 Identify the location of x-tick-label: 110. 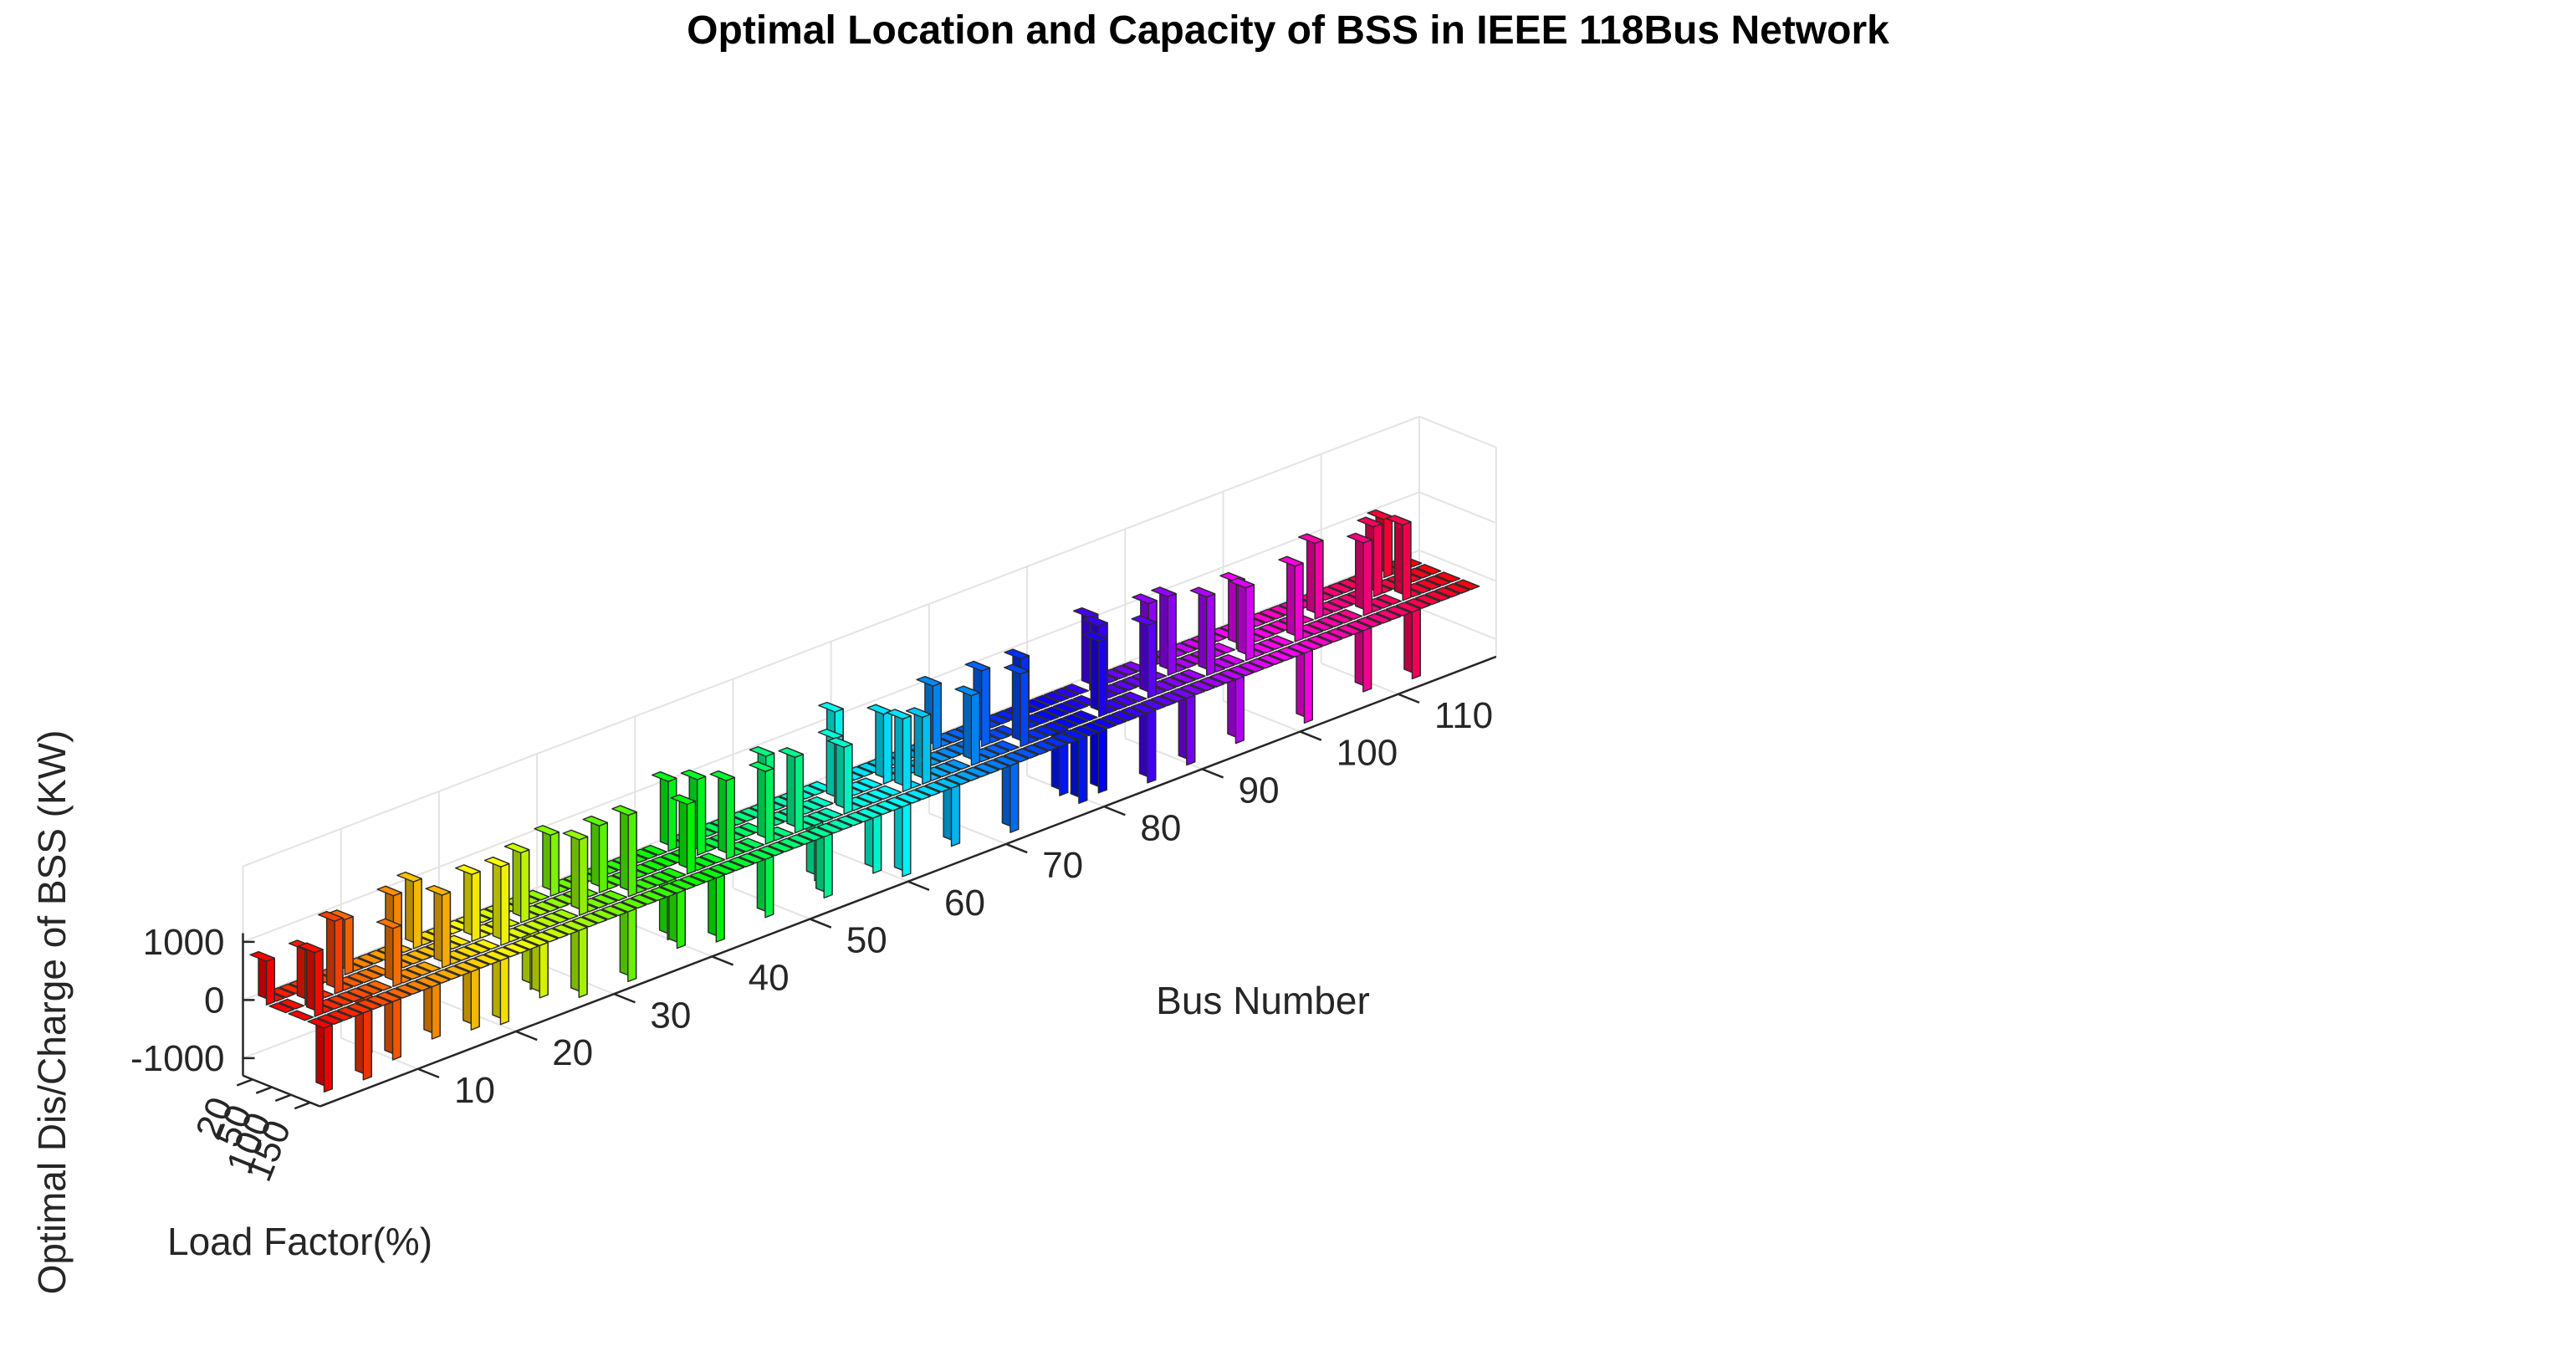
(1463, 715).